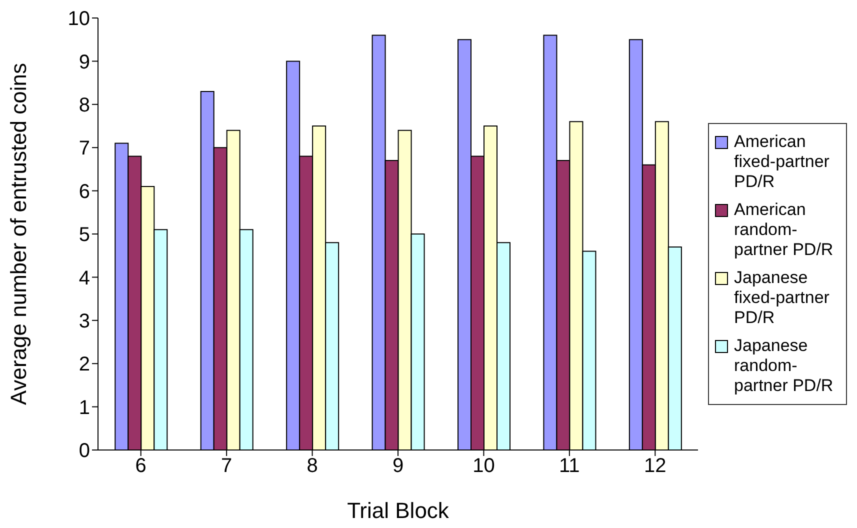 Image resolution: width=857 pixels, height=528 pixels. I want to click on y-tick-label: 7, so click(84, 149).